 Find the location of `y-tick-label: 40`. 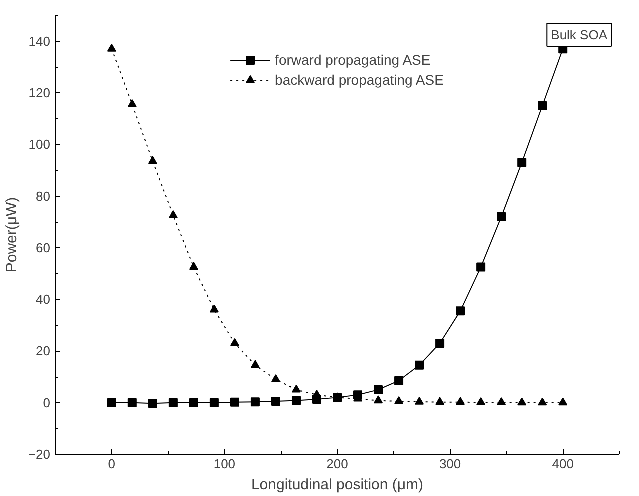

y-tick-label: 40 is located at coordinates (43, 300).